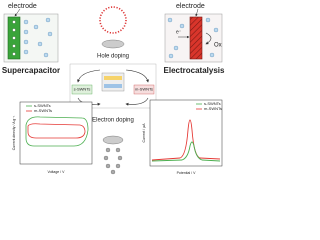 The image size is (320, 240). Describe the element at coordinates (14, 132) in the screenshot. I see `y-axis-label: Current density / A g⁻¹` at that location.